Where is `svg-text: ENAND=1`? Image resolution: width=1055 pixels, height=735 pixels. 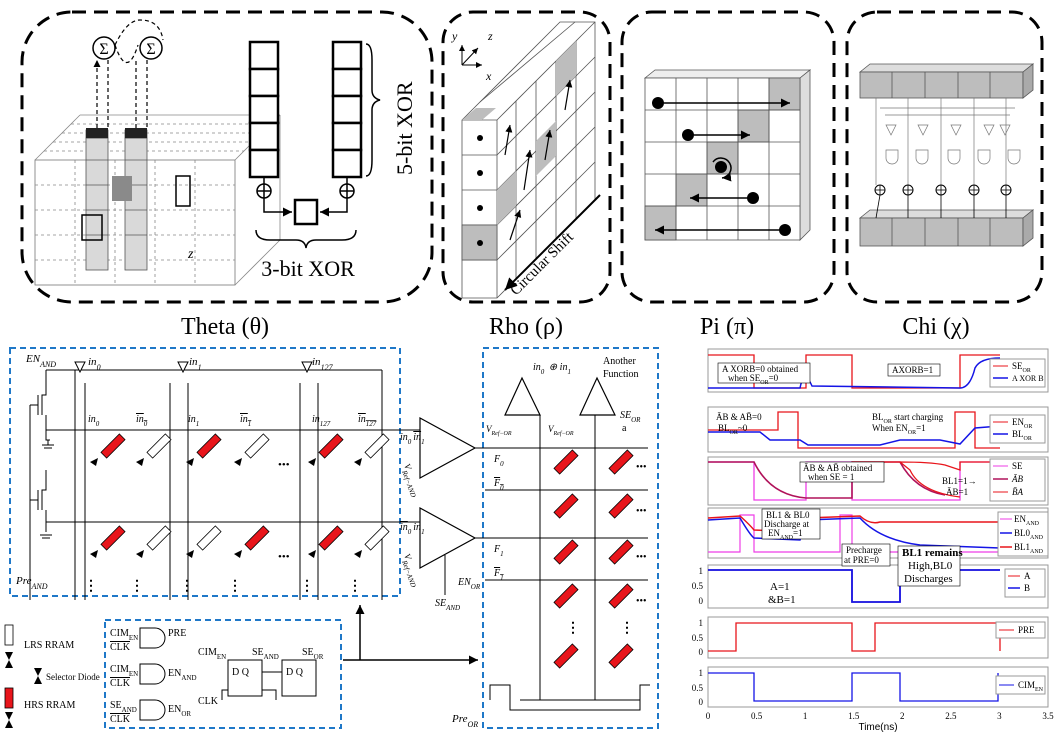
svg-text: ENAND=1 is located at coordinates (785, 534).